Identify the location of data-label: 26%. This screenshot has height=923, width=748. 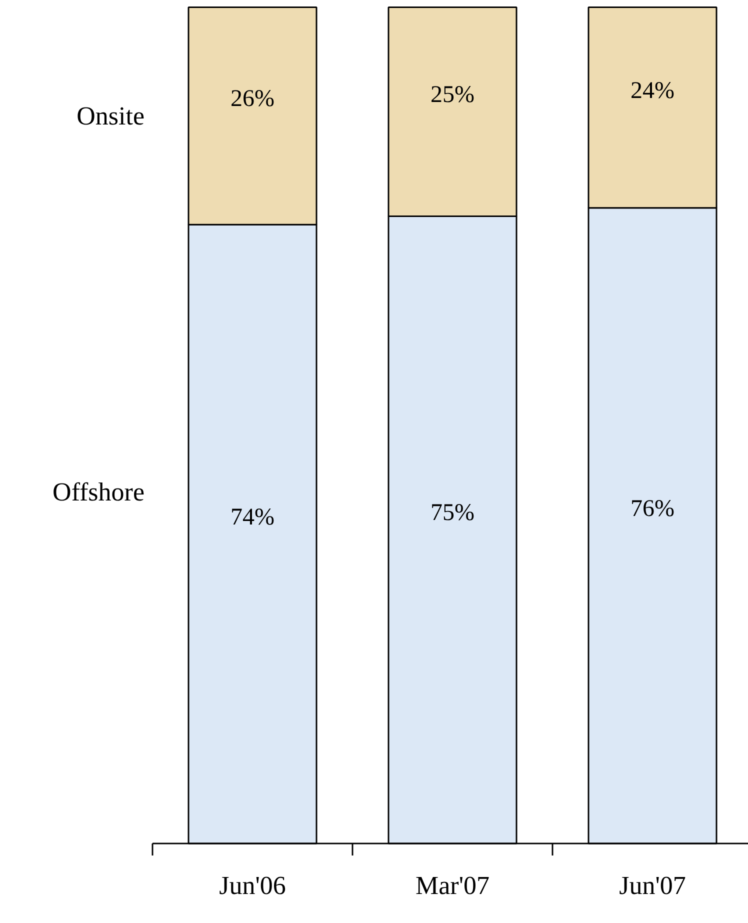
(252, 99).